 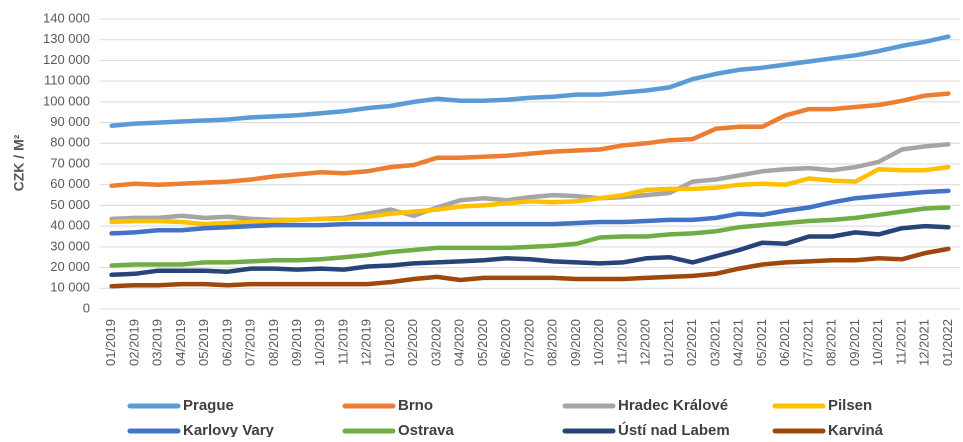 What do you see at coordinates (714, 342) in the screenshot?
I see `x-tick-label: 03/2021` at bounding box center [714, 342].